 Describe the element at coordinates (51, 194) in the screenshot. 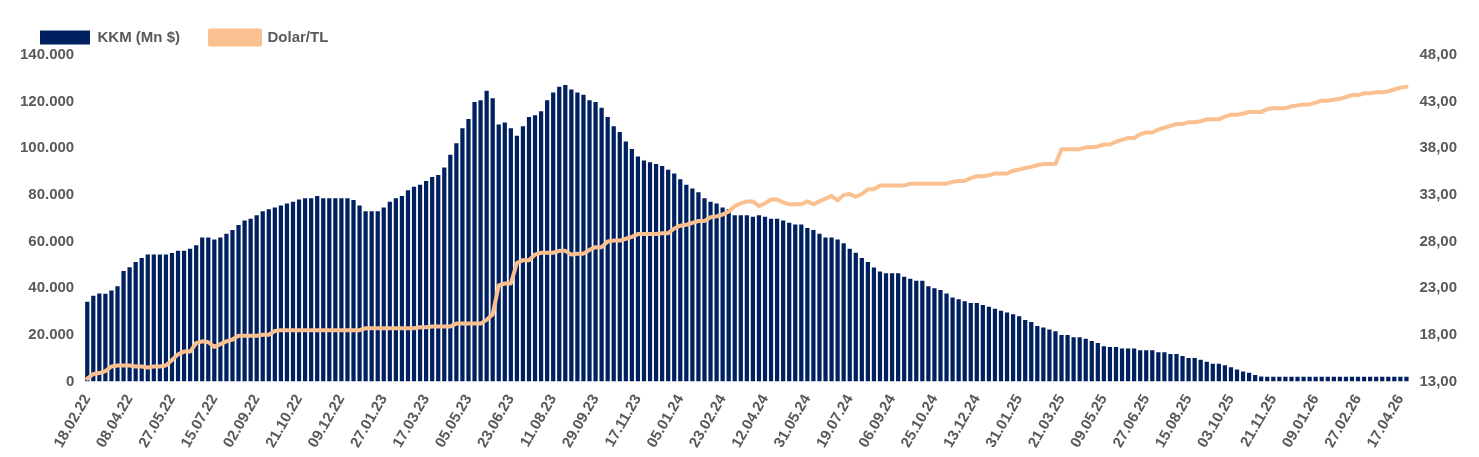

I see `y-tick-label: 80.000` at that location.